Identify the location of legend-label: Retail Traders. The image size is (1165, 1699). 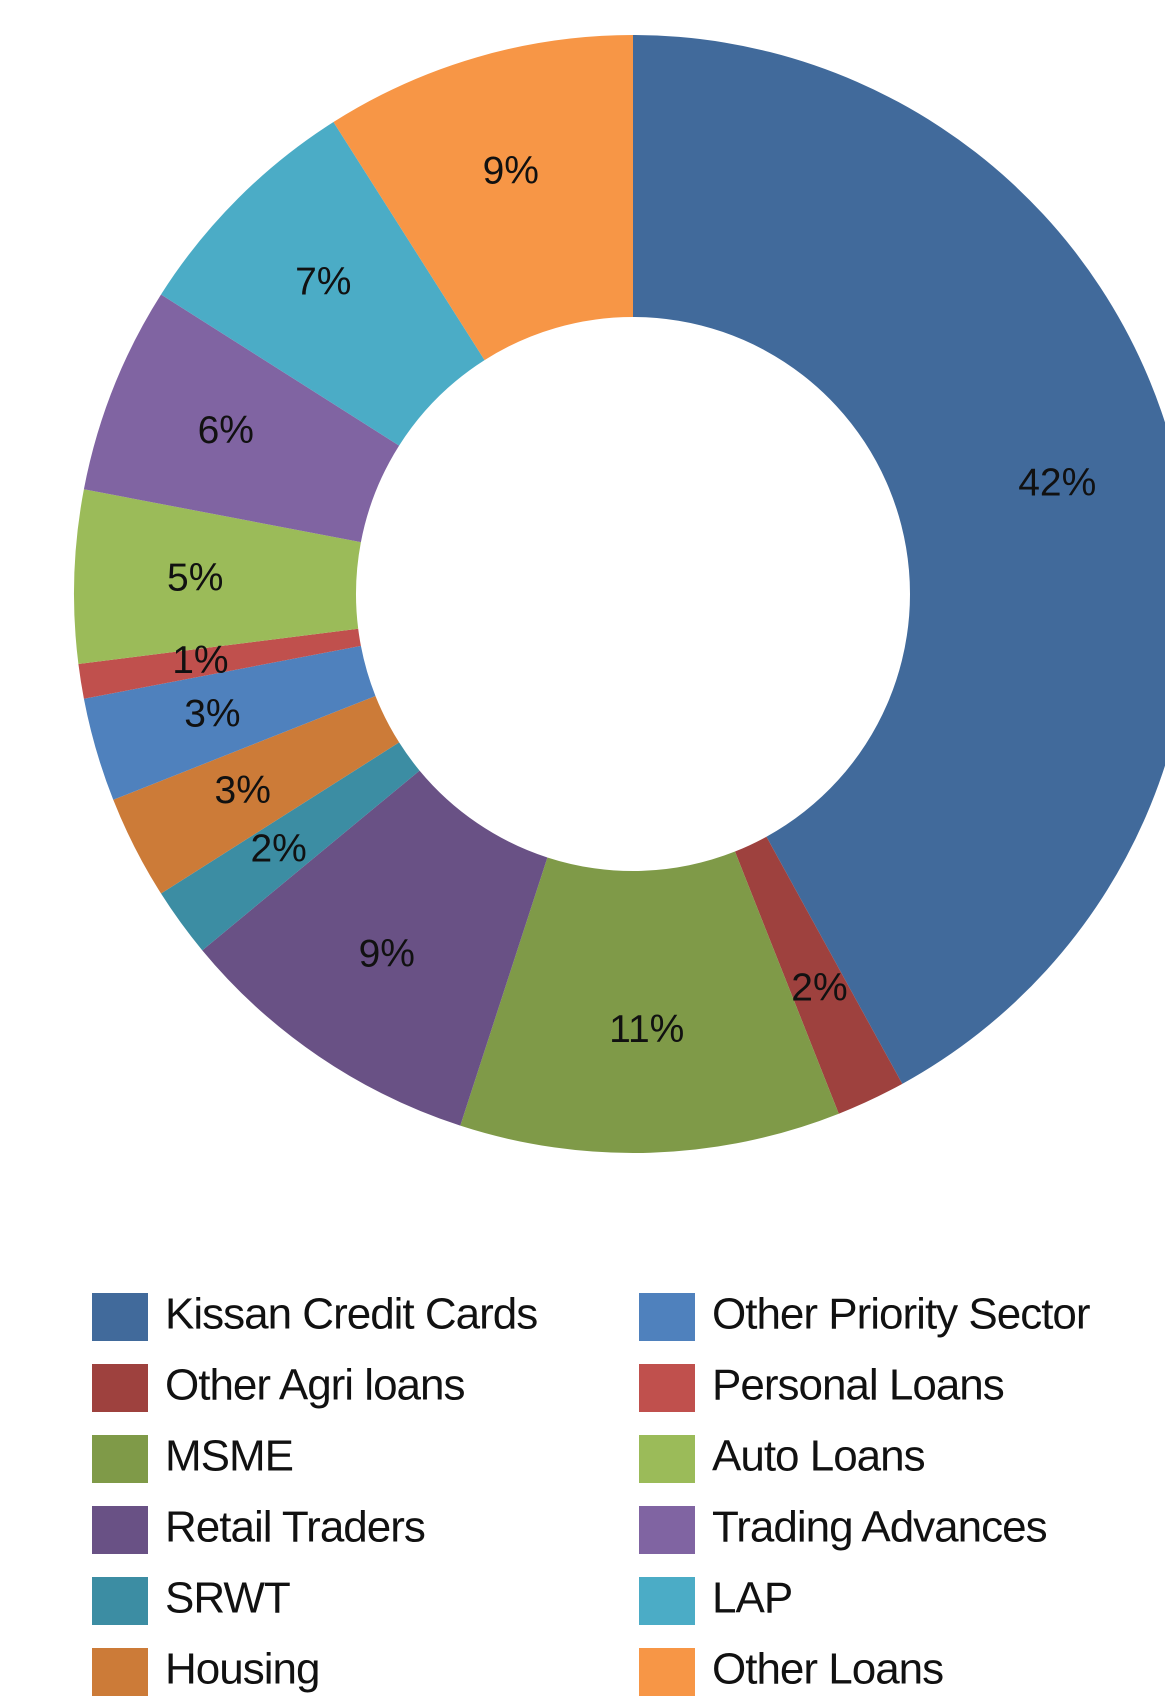
(295, 1527).